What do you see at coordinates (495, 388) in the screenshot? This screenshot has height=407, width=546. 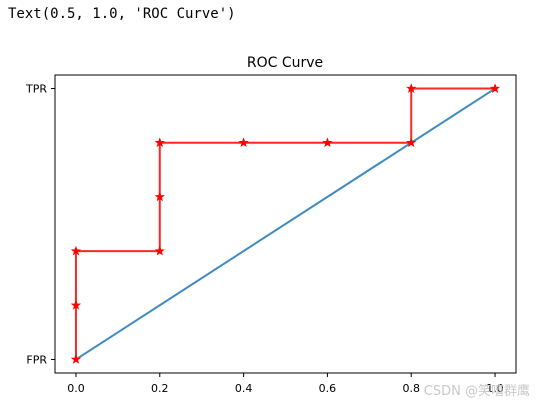 I see `x-tick-label-5: 1.0` at bounding box center [495, 388].